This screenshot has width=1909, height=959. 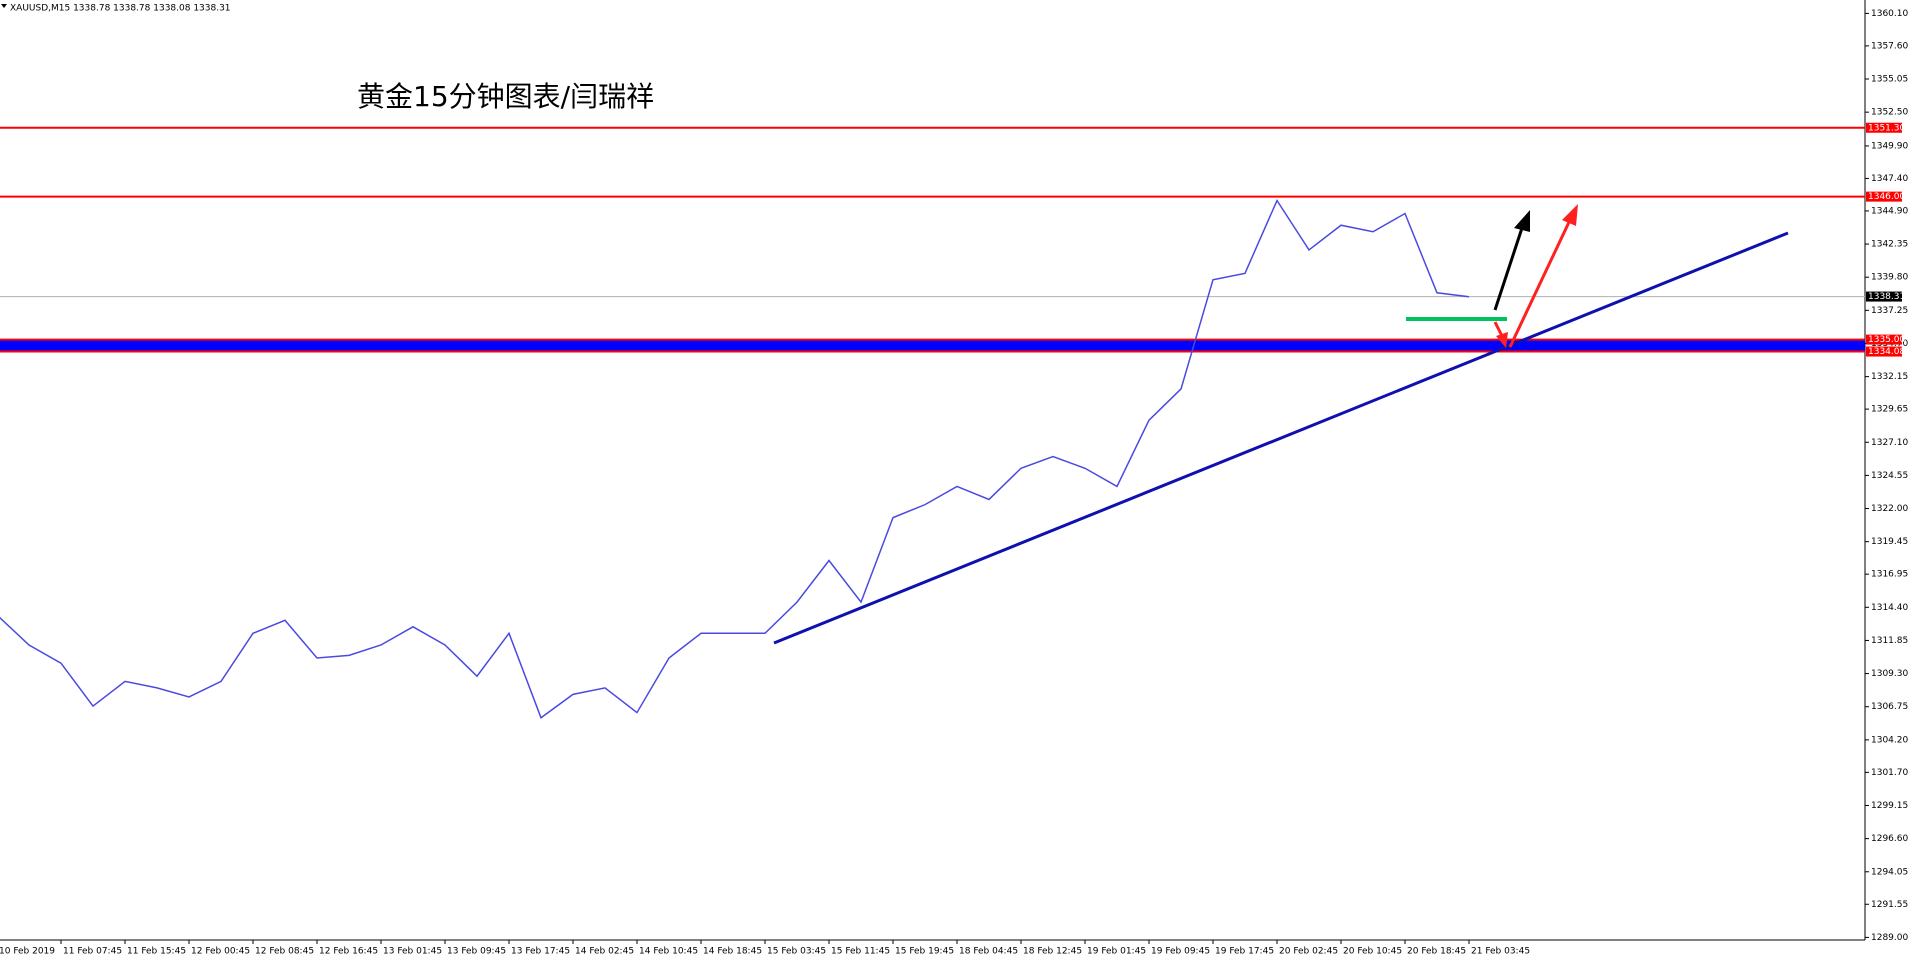 I want to click on last-price-label: 1338.31, so click(x=1886, y=297).